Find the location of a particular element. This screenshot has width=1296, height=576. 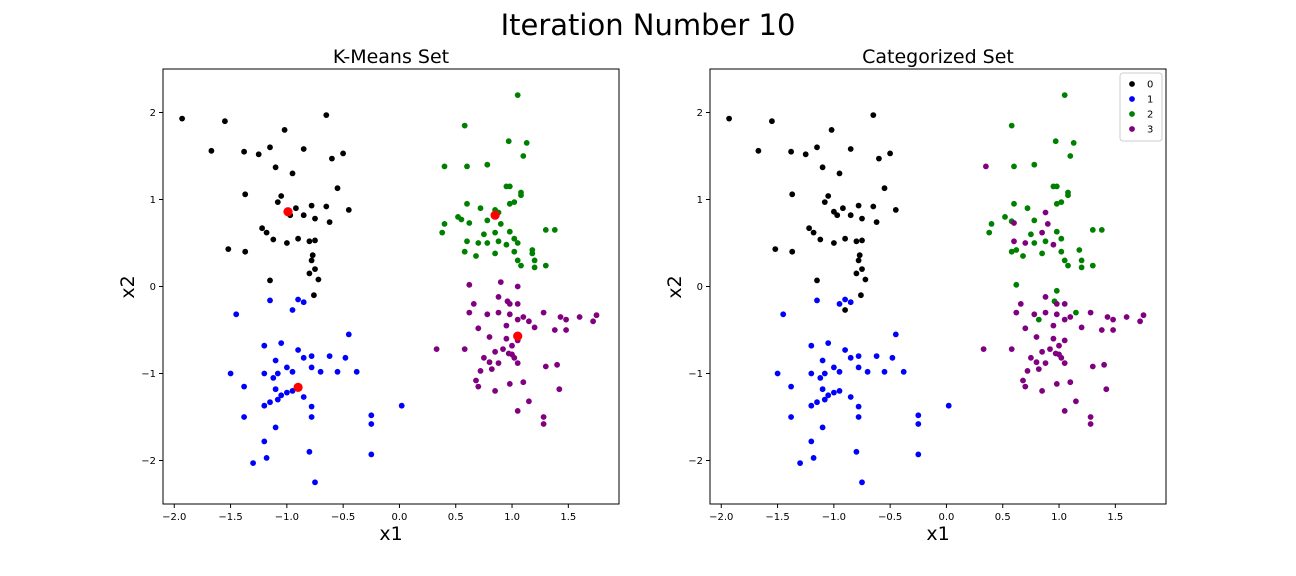

y-tick-label: 0 is located at coordinates (700, 287).